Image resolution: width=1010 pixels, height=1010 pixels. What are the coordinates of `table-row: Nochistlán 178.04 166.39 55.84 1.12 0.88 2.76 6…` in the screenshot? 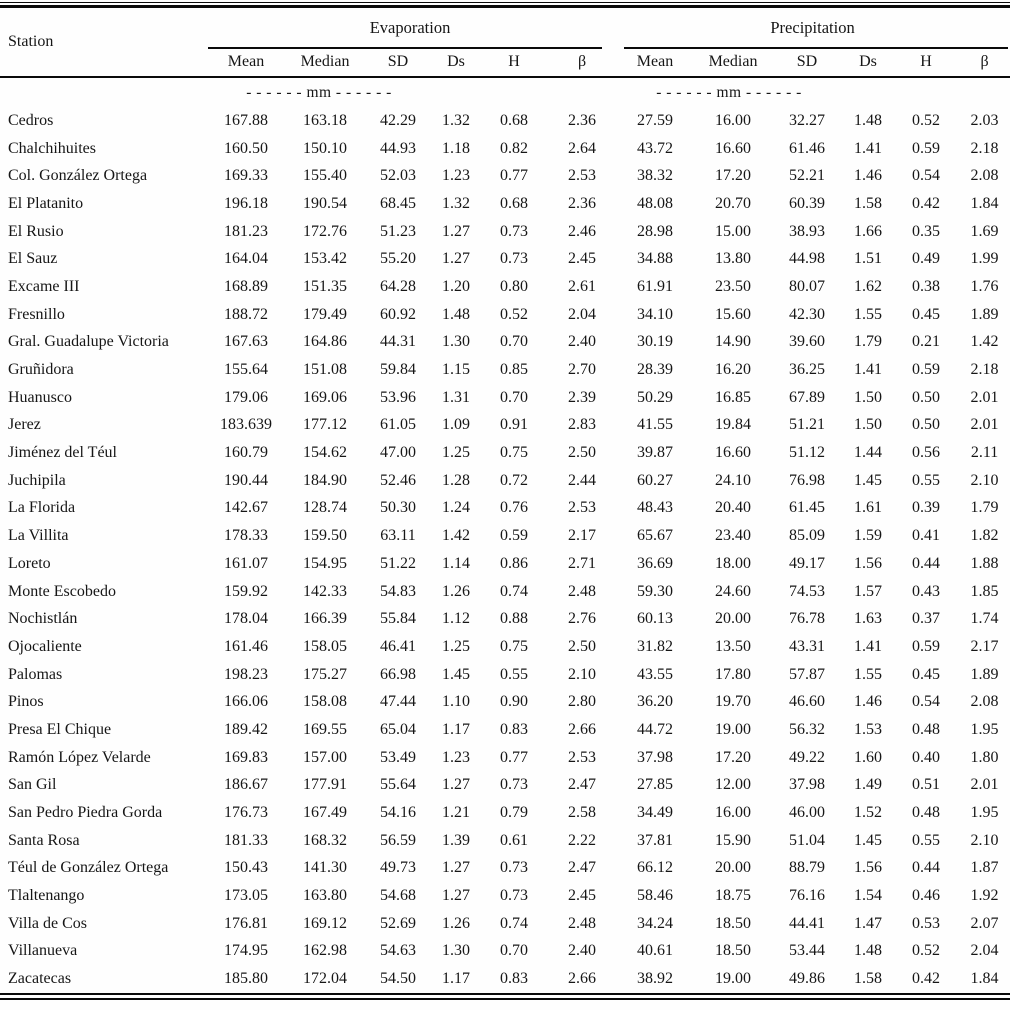 It's located at (505, 619).